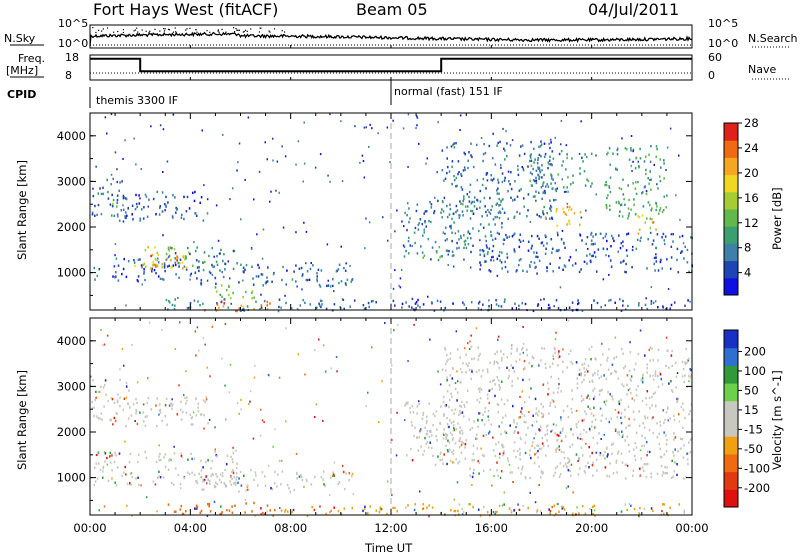 This screenshot has width=800, height=555. Describe the element at coordinates (390, 528) in the screenshot. I see `xtick-label: 12:00` at that location.